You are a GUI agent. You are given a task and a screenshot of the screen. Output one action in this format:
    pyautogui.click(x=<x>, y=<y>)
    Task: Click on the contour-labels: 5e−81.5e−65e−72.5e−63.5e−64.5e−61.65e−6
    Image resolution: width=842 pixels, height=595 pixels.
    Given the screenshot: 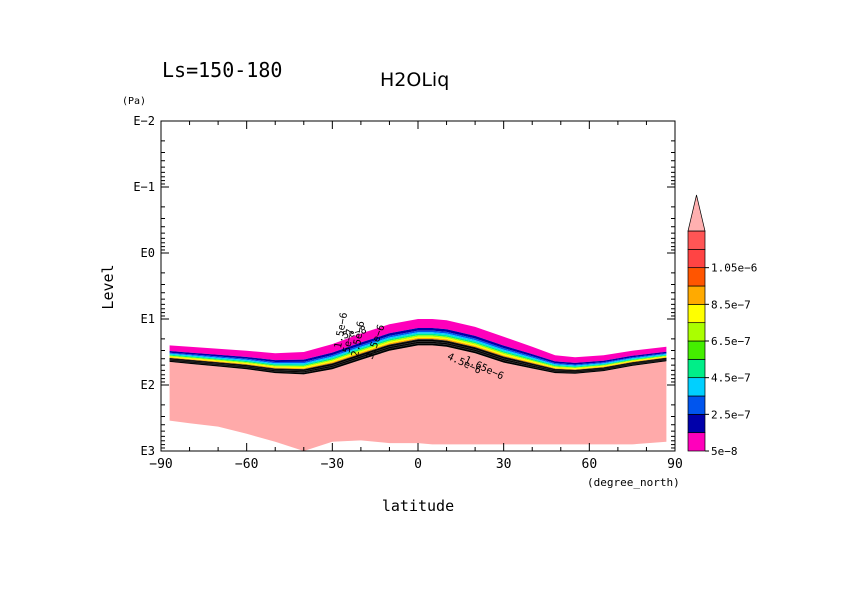 What is the action you would take?
    pyautogui.click(x=419, y=347)
    